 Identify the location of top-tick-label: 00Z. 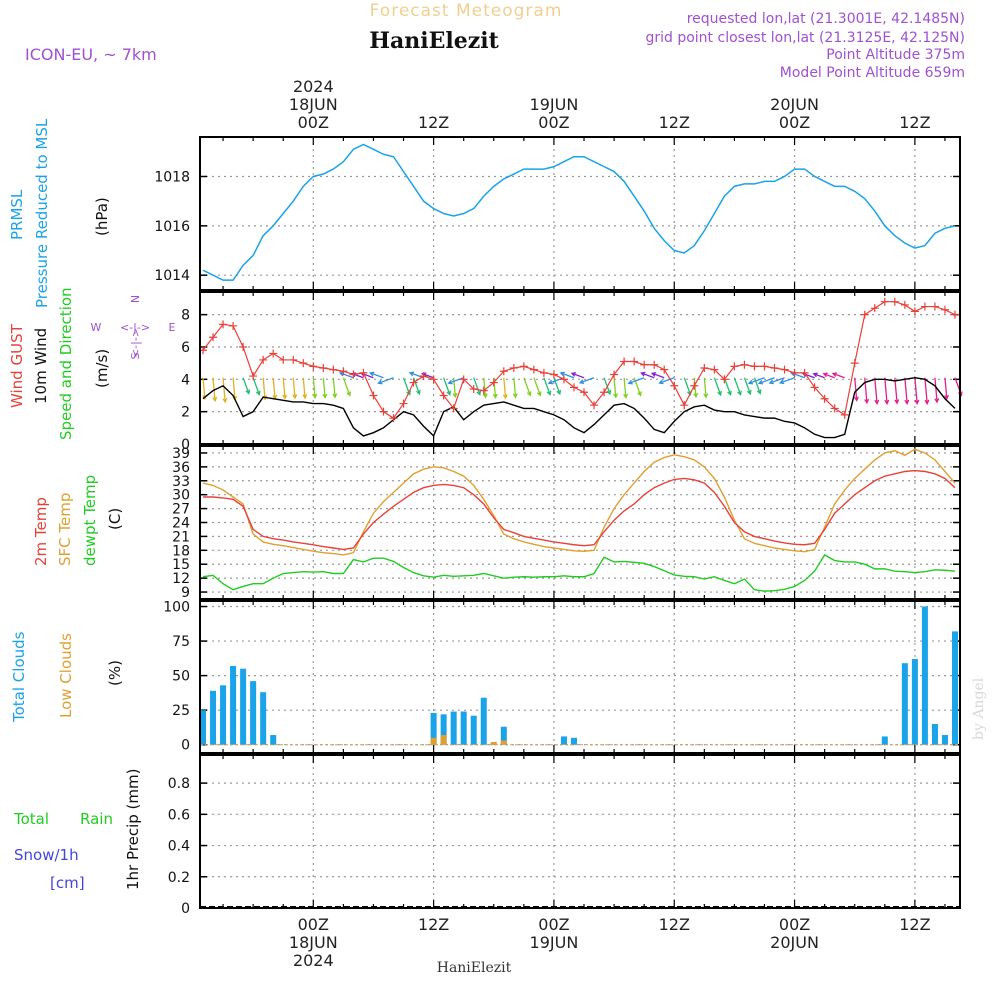
(553, 122).